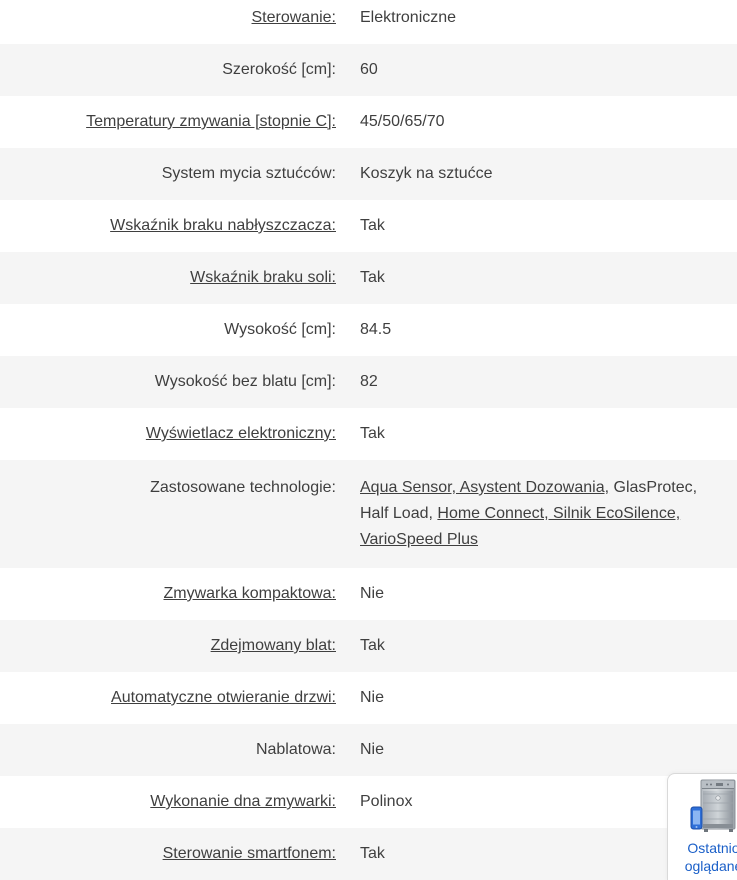 This screenshot has height=880, width=737. I want to click on spec-row: Wysokość [cm]: 84.5, so click(368, 330).